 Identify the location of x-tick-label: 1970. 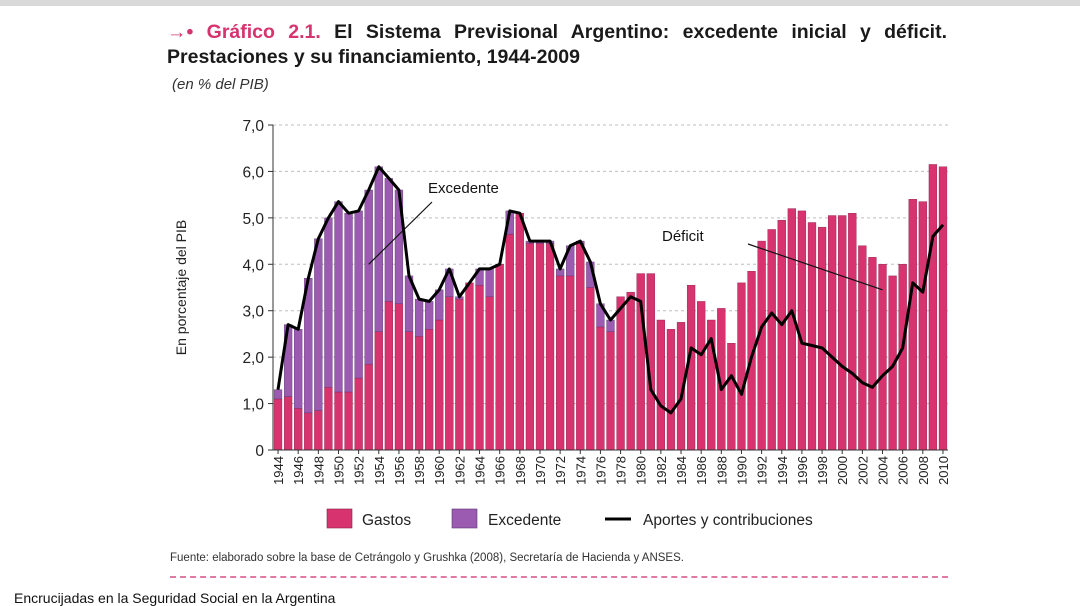
(540, 470).